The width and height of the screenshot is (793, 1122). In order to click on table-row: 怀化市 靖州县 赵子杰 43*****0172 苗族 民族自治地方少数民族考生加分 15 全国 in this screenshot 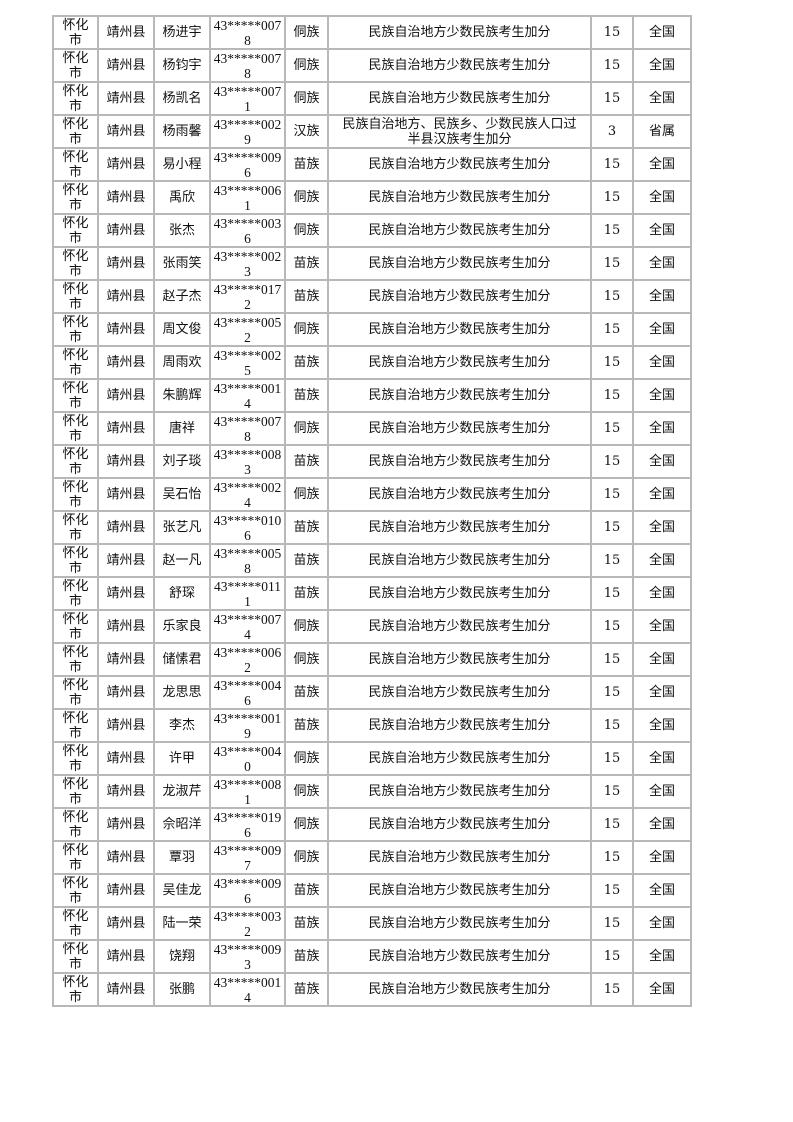, I will do `click(372, 296)`.